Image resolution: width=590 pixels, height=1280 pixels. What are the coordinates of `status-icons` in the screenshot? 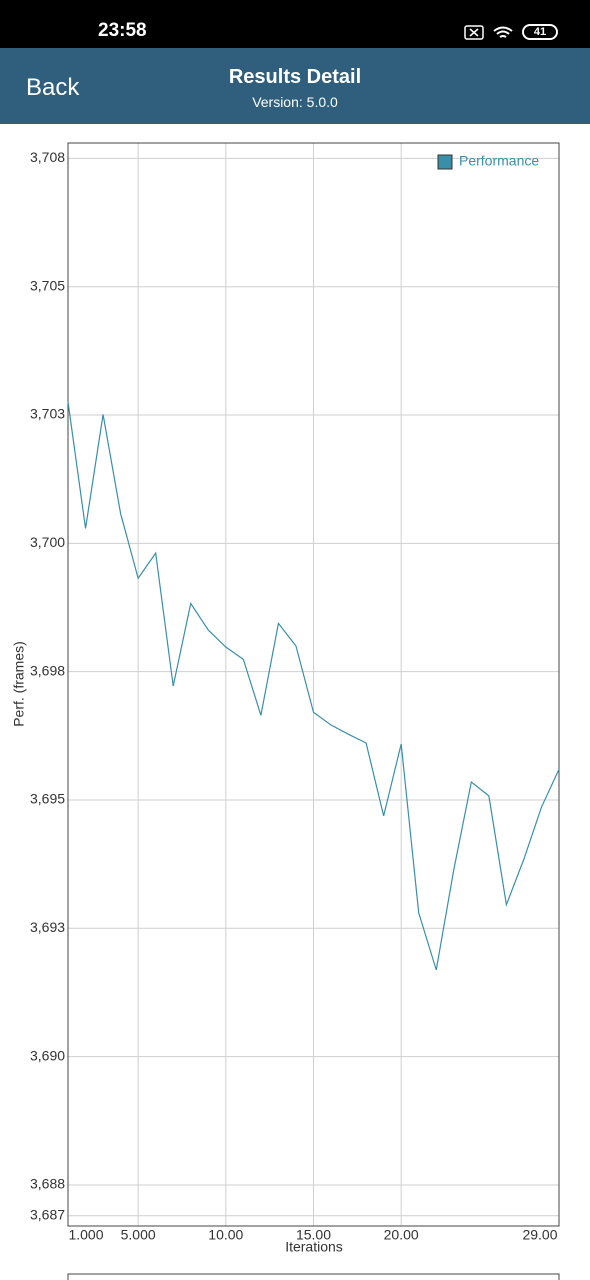 It's located at (488, 32).